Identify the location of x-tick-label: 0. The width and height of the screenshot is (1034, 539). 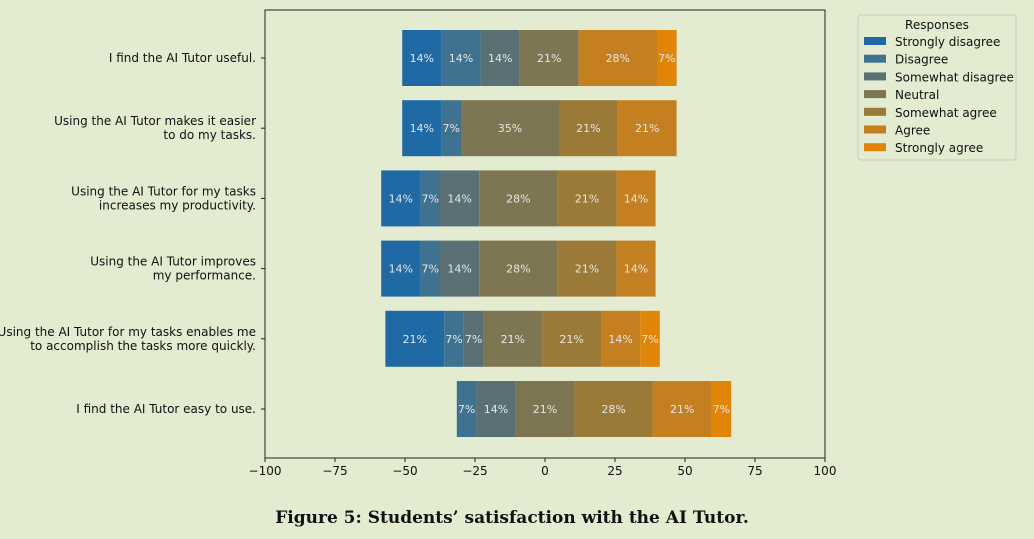
(545, 471).